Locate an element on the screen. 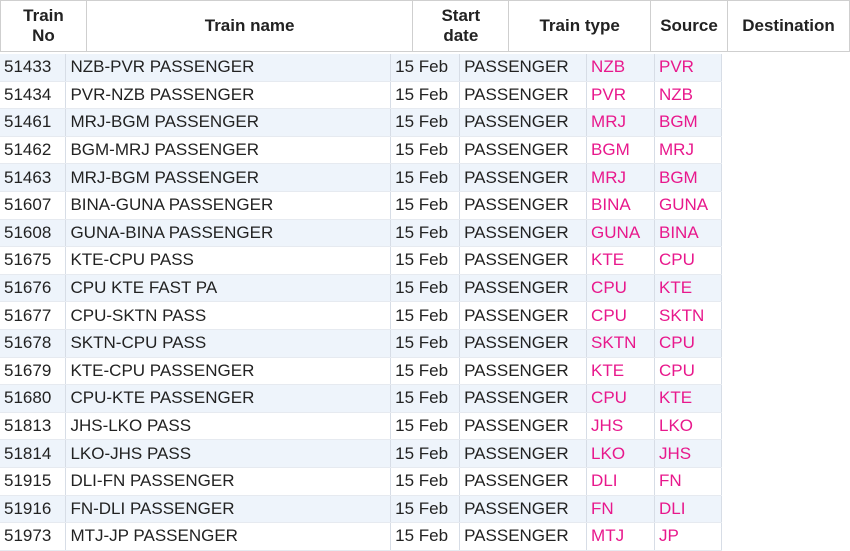  train-no-cell: 51608 is located at coordinates (33, 233).